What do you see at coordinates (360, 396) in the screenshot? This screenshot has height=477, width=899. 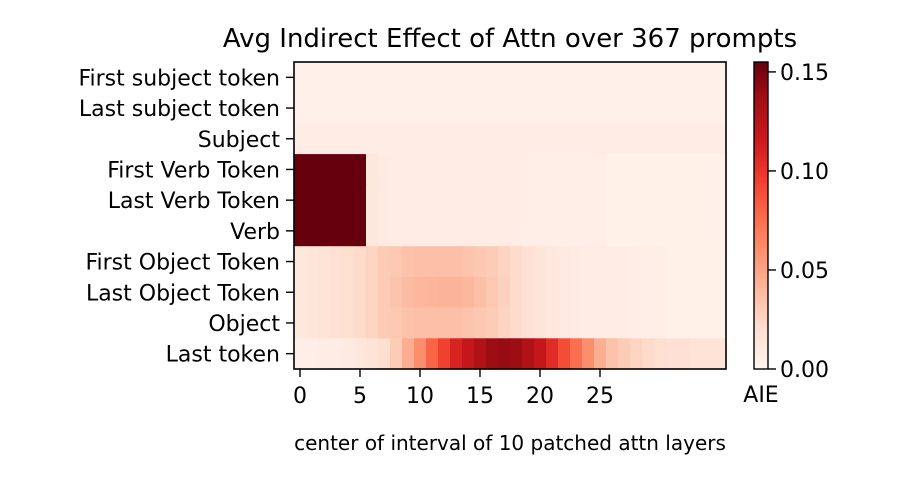 I see `x-tick-label: 5` at bounding box center [360, 396].